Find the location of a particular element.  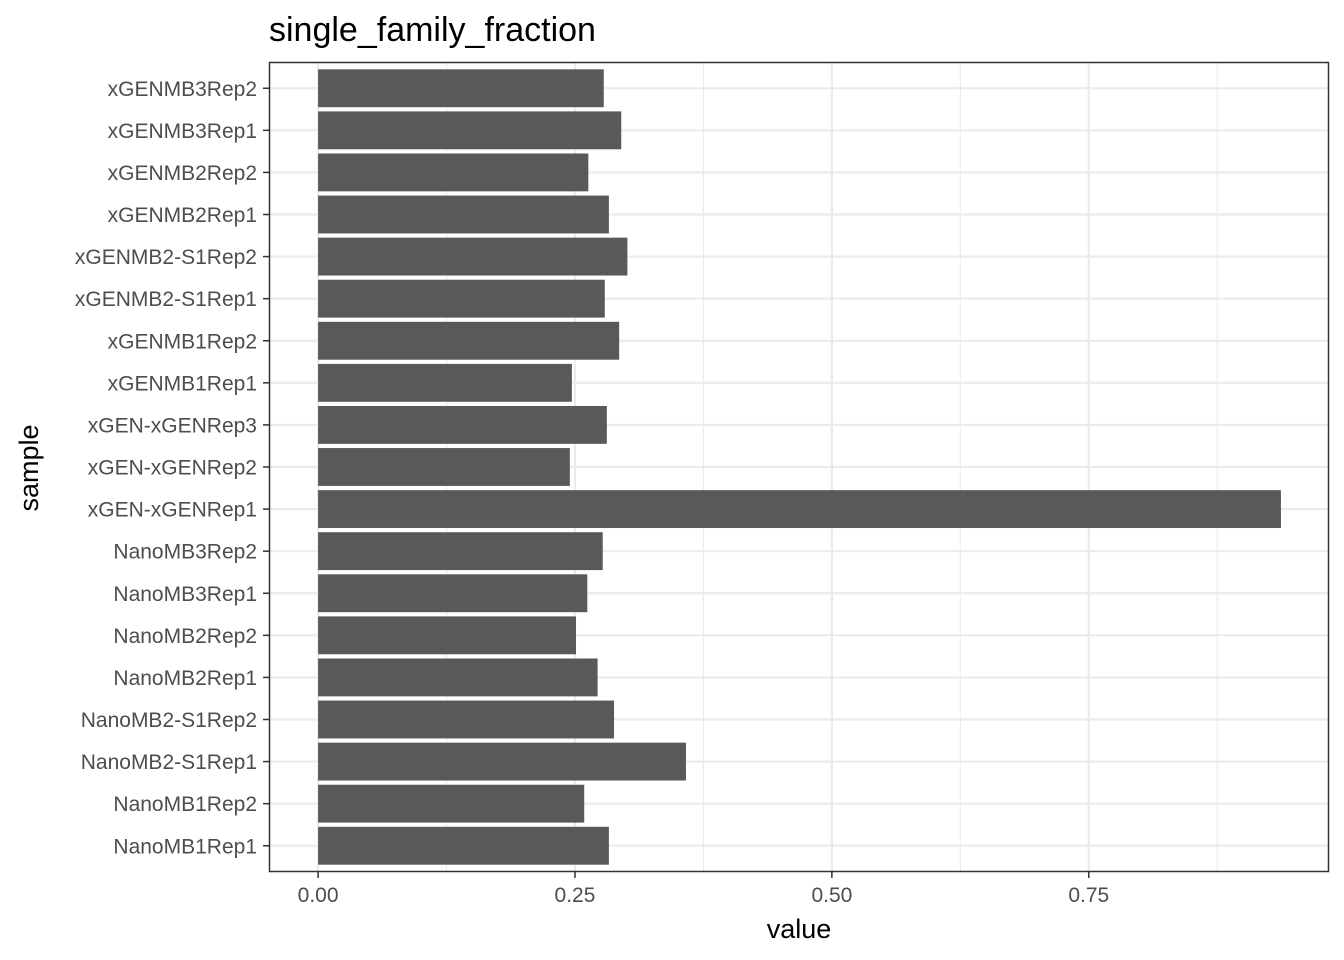

bar-xGEN-xGENRep1 is located at coordinates (799, 509).